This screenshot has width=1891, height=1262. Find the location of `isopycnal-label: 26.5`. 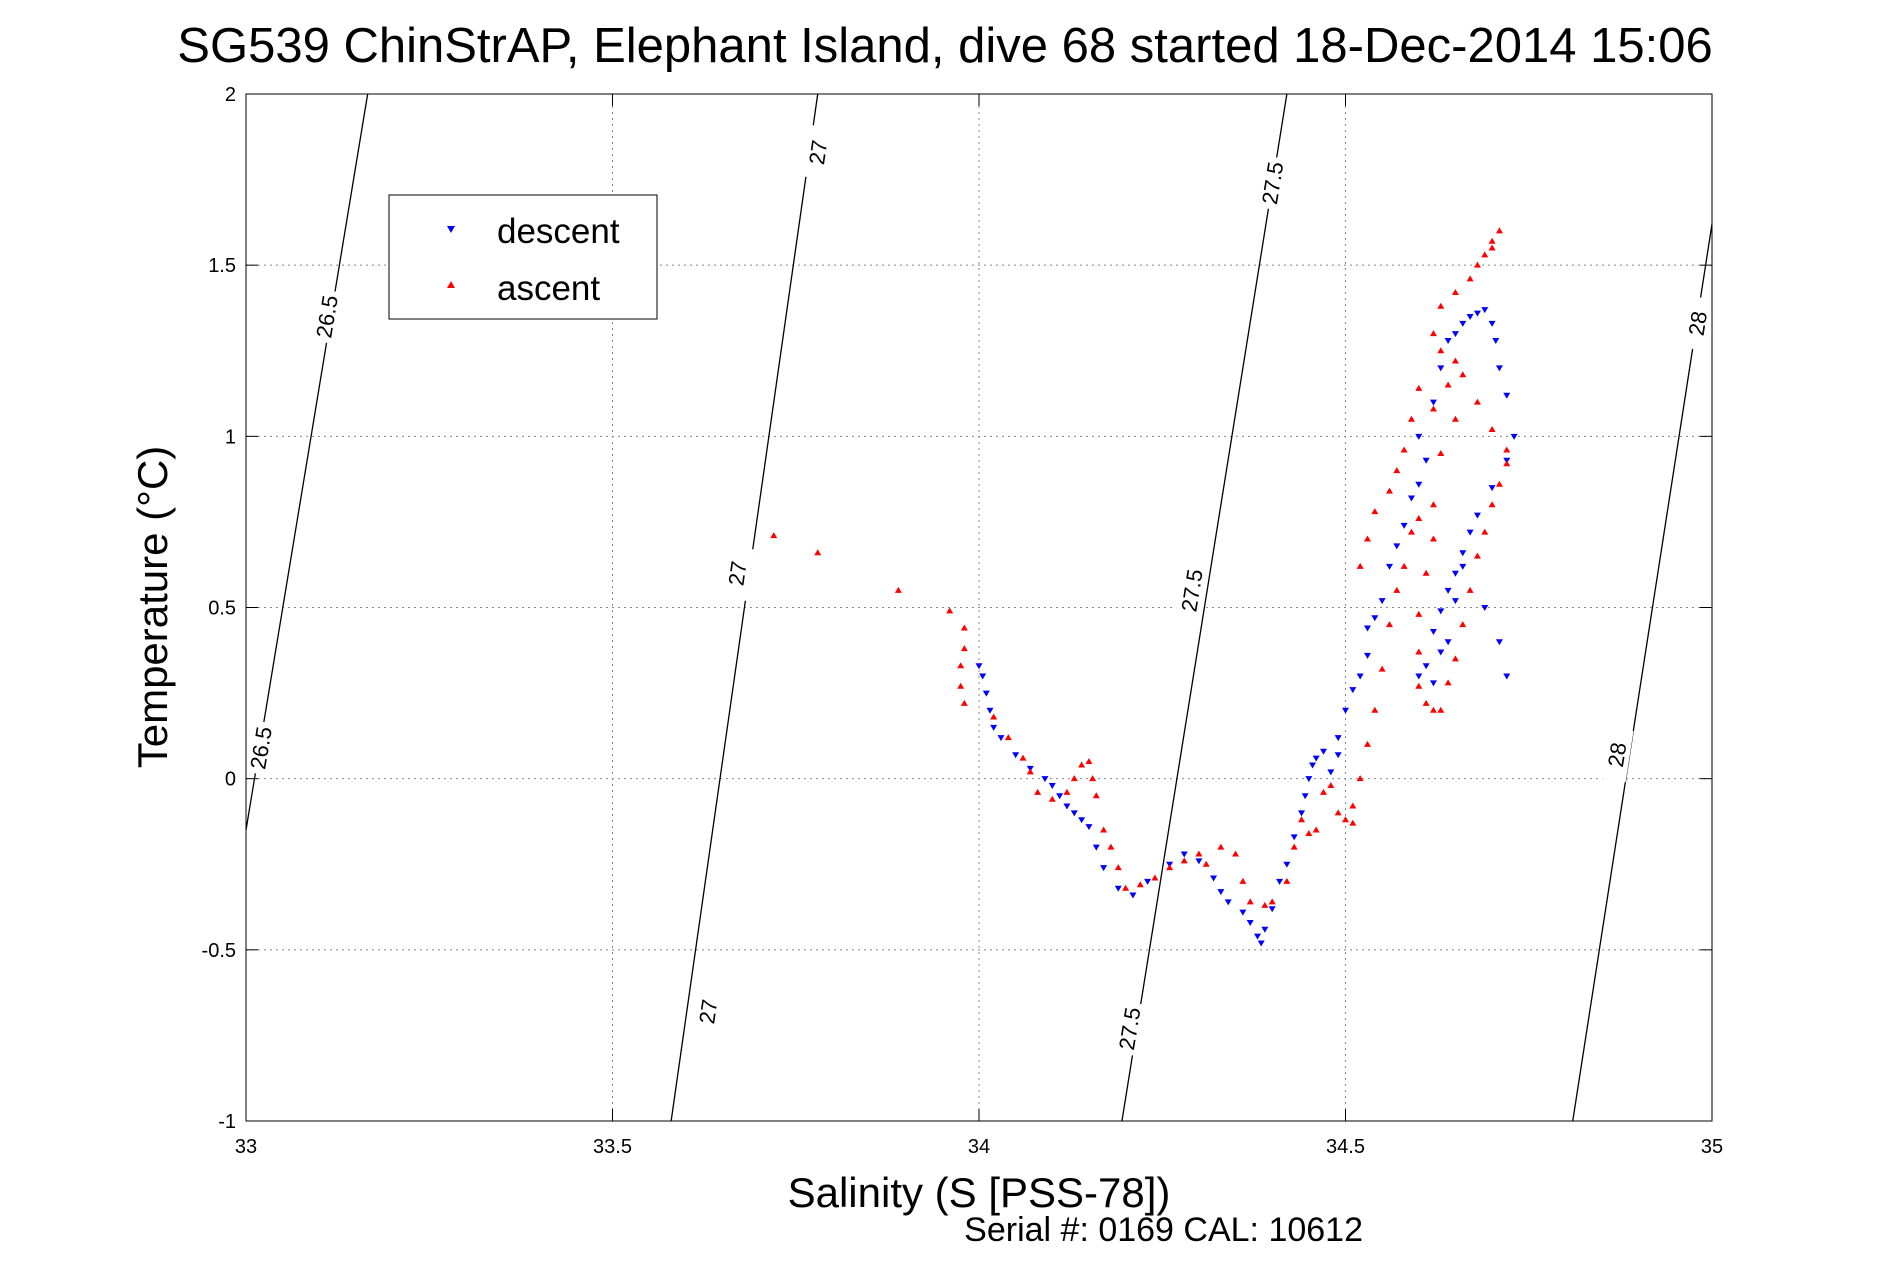

isopycnal-label: 26.5 is located at coordinates (260, 748).